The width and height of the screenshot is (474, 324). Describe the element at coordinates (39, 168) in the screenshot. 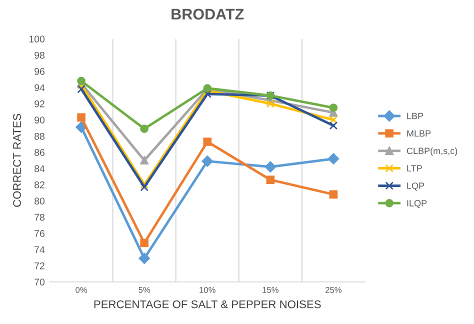

I see `y-tick-label: 84` at that location.